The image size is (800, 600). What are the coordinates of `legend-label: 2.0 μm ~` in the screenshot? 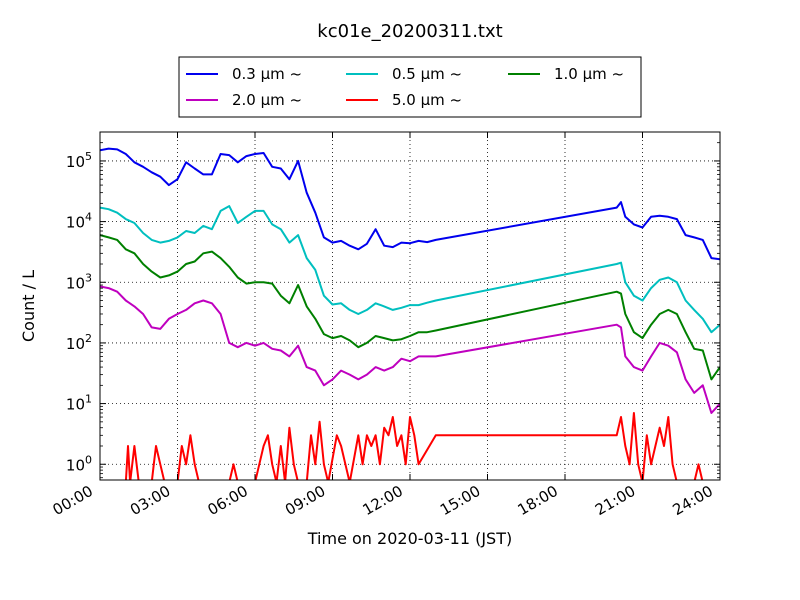 It's located at (267, 100).